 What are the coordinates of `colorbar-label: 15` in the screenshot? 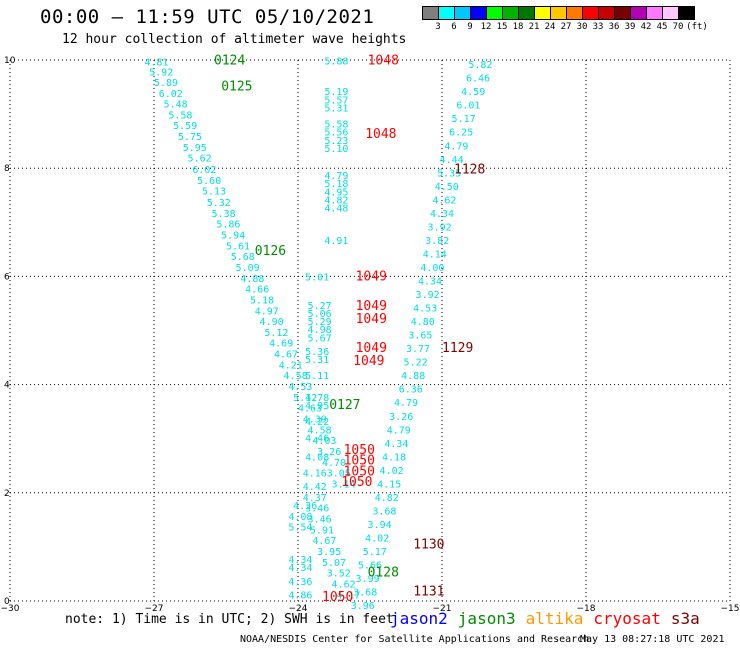 It's located at (502, 27).